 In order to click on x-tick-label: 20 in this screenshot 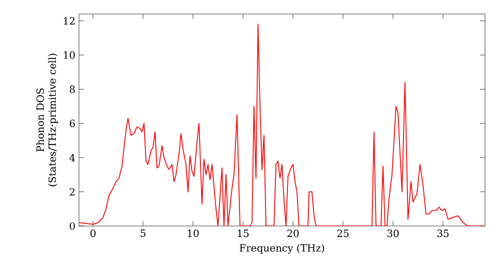, I will do `click(293, 234)`.